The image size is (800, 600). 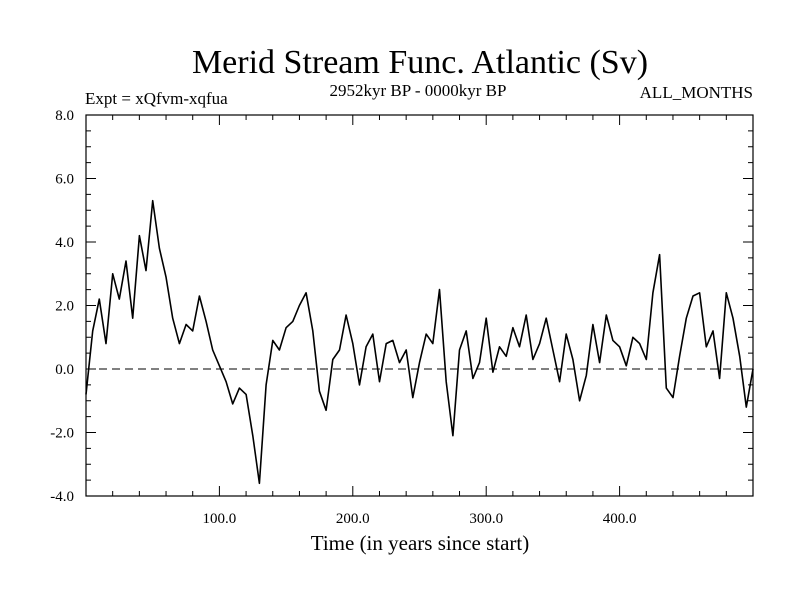 What do you see at coordinates (696, 92) in the screenshot?
I see `months-label: ALL_MONTHS` at bounding box center [696, 92].